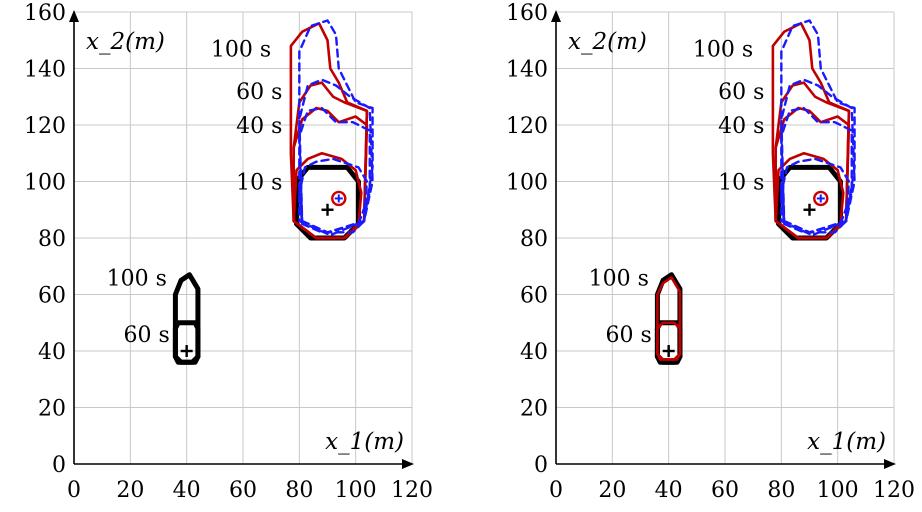 This screenshot has height=512, width=922. Describe the element at coordinates (186, 318) in the screenshot. I see `contour-black` at that location.